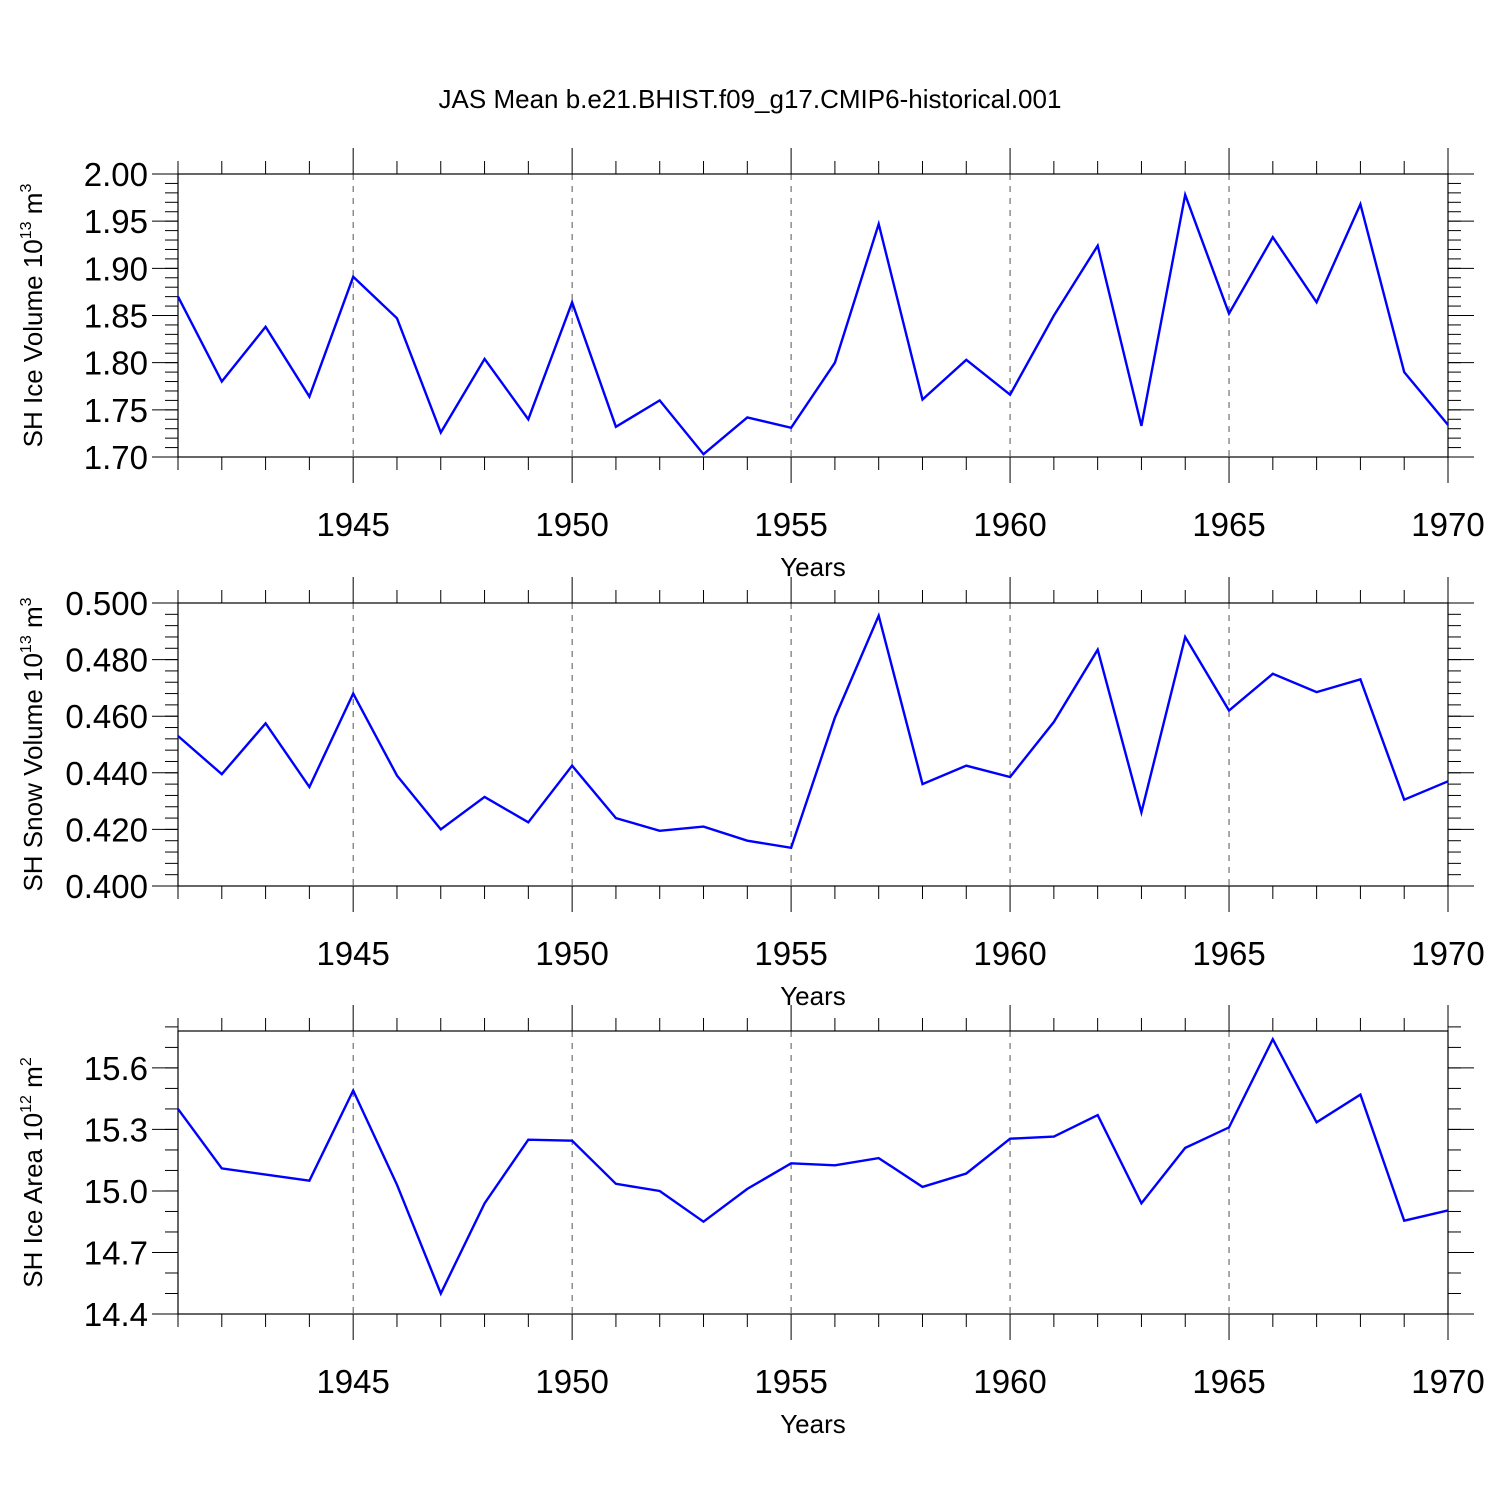 The height and width of the screenshot is (1500, 1500). What do you see at coordinates (116, 457) in the screenshot?
I see `y-tick-label: 1.70` at bounding box center [116, 457].